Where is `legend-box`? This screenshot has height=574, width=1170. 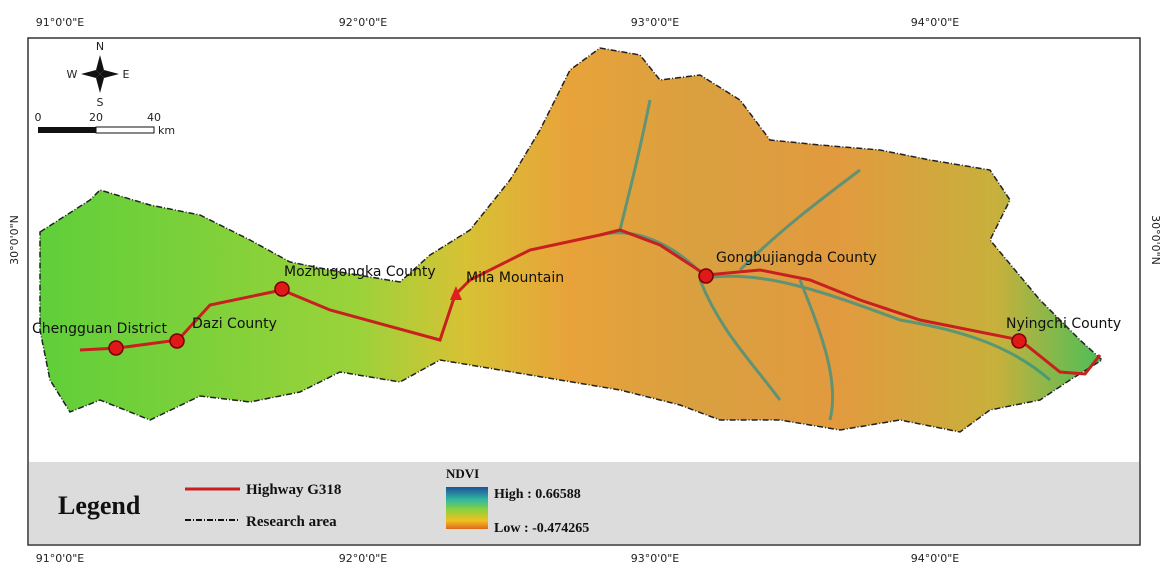 legend-box is located at coordinates (584, 503).